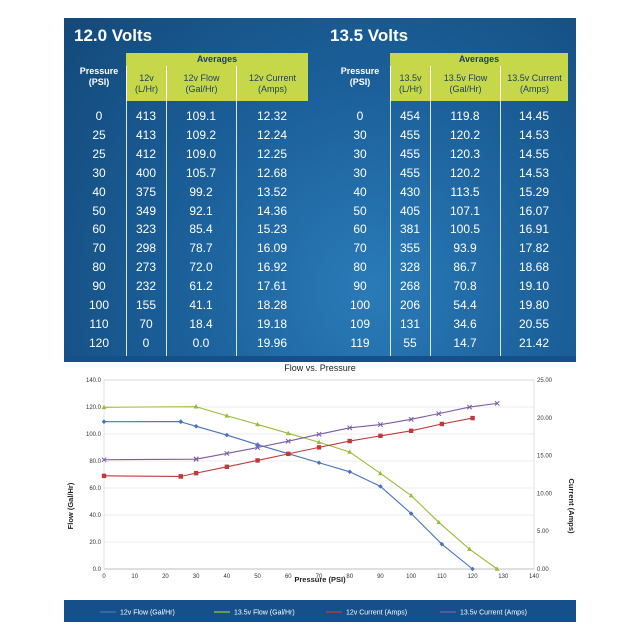  What do you see at coordinates (543, 532) in the screenshot?
I see `y2-tick-label: 5.00` at bounding box center [543, 532].